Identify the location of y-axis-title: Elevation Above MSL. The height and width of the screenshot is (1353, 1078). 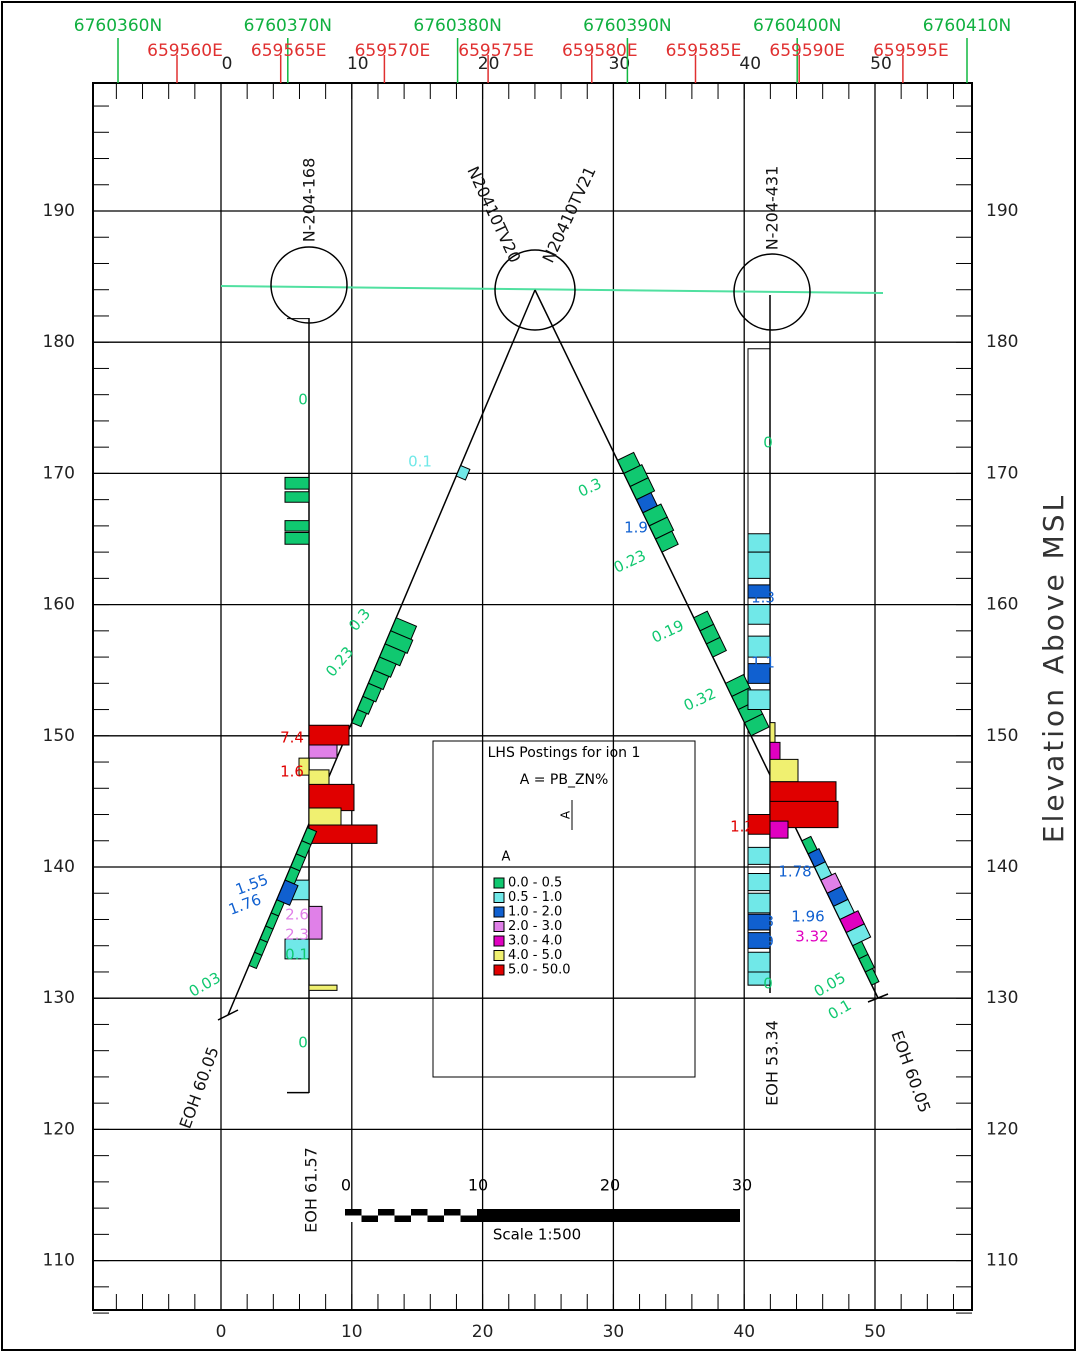
(1053, 668).